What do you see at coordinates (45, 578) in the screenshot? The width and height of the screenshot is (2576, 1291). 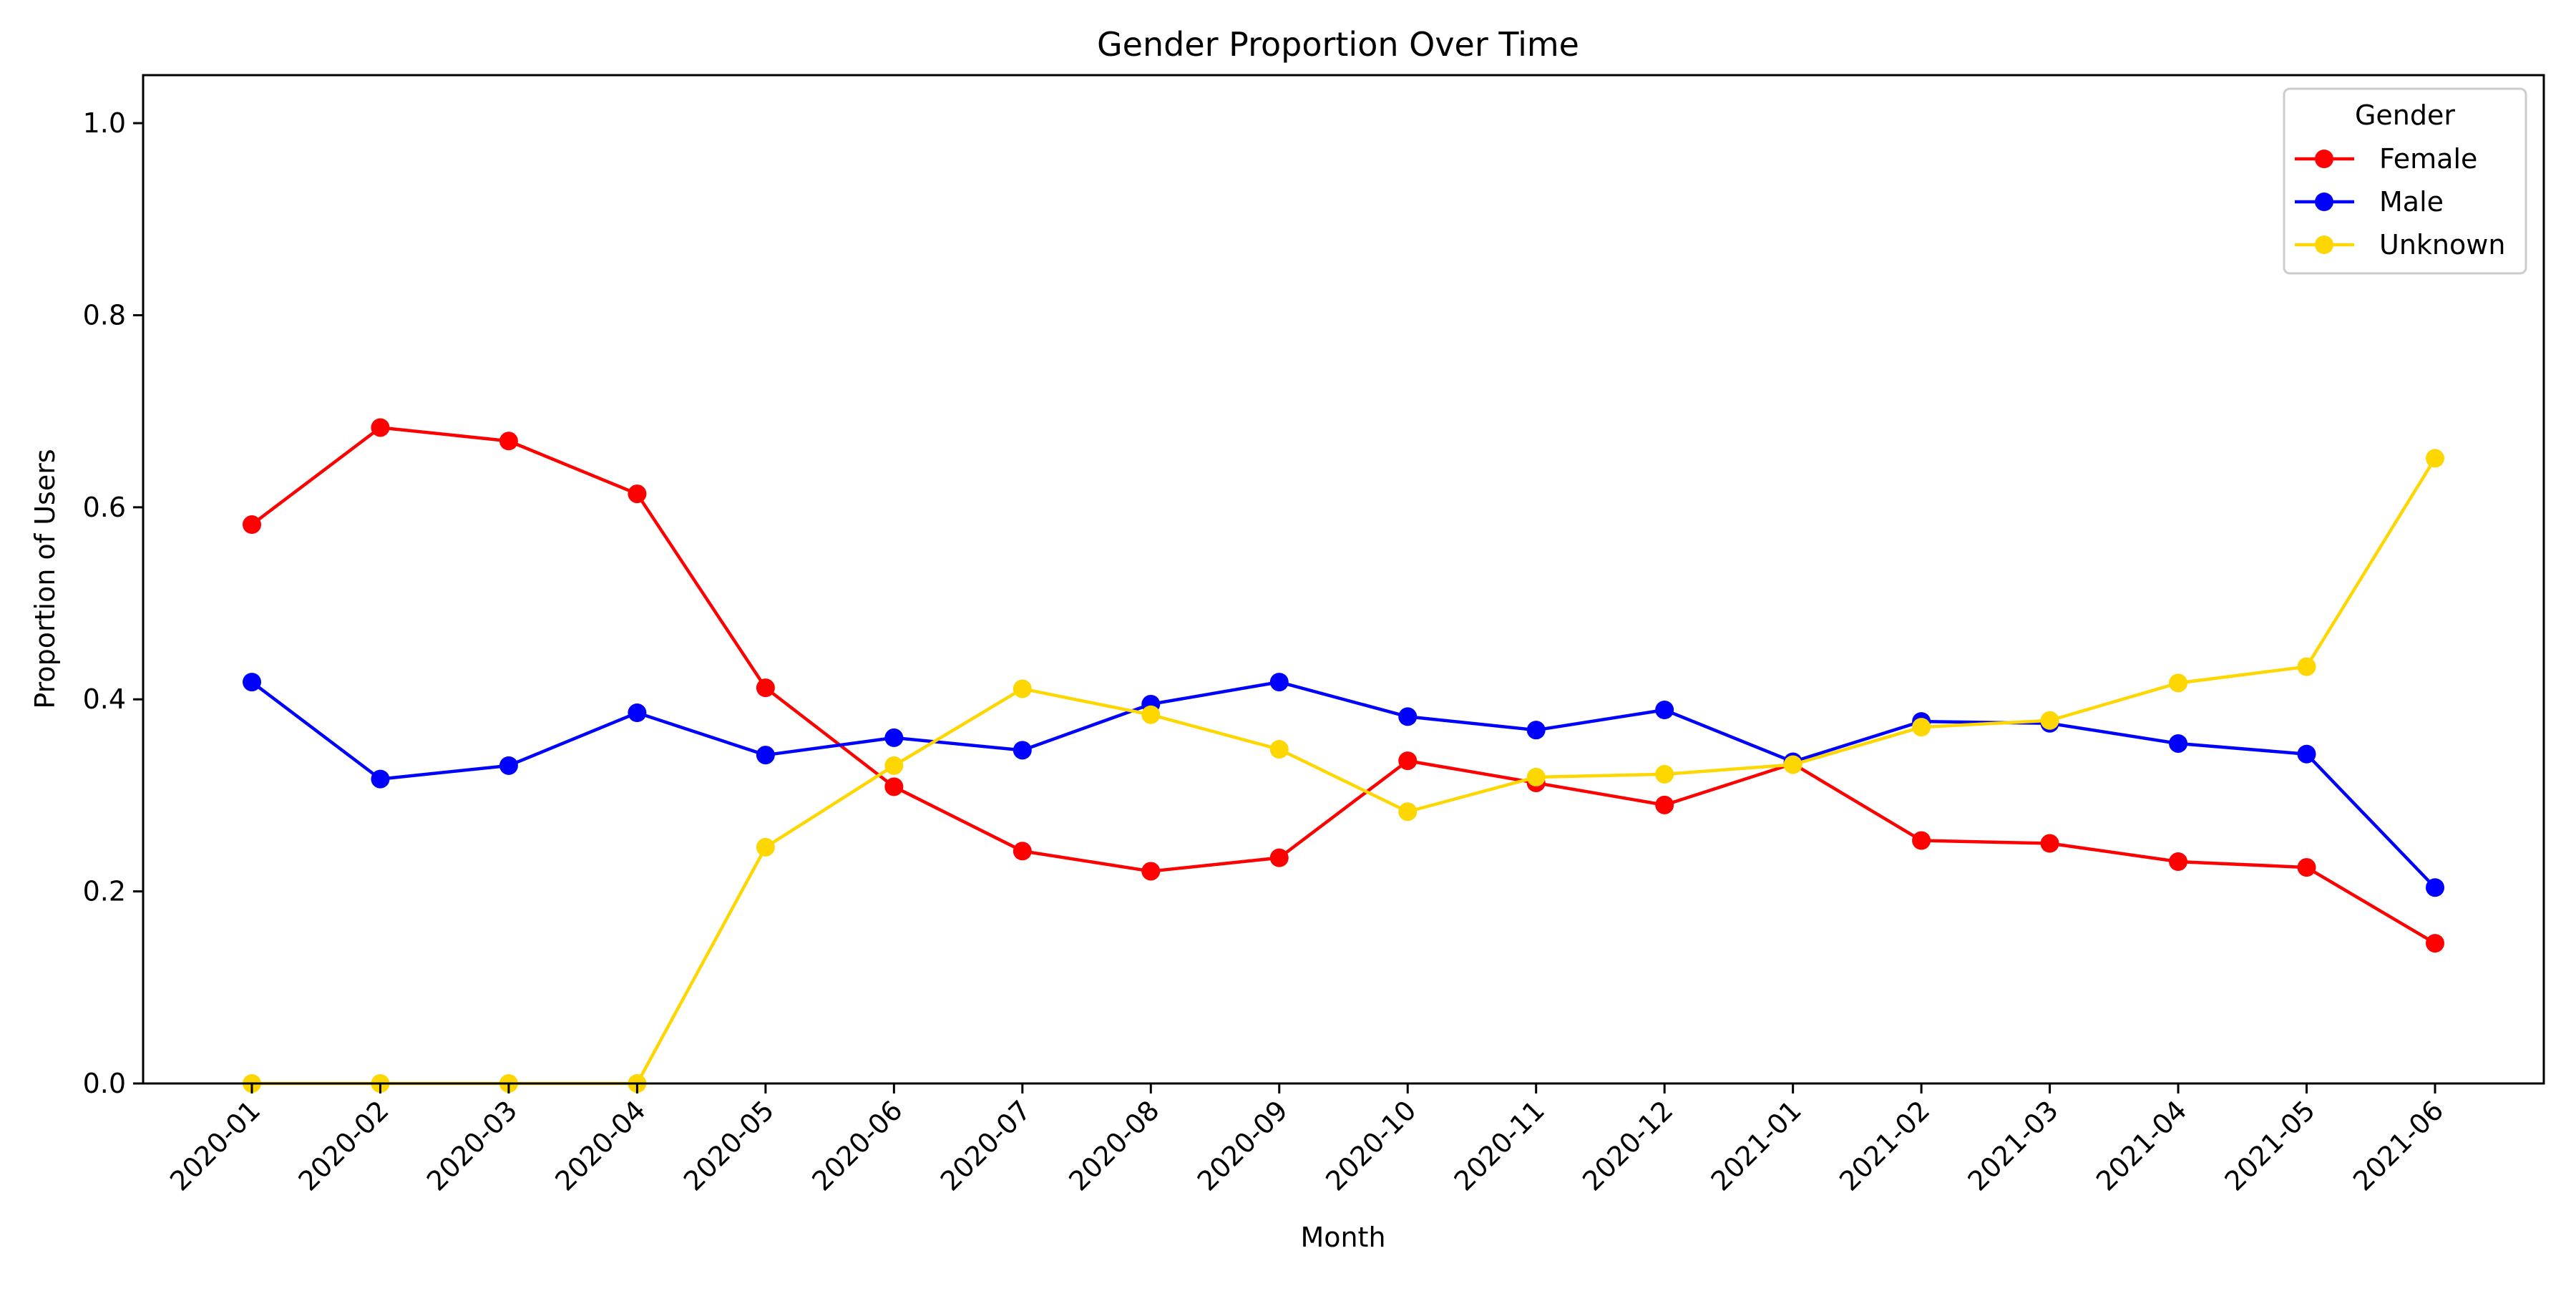 I see `y-axis-label: Proportion of Users` at bounding box center [45, 578].